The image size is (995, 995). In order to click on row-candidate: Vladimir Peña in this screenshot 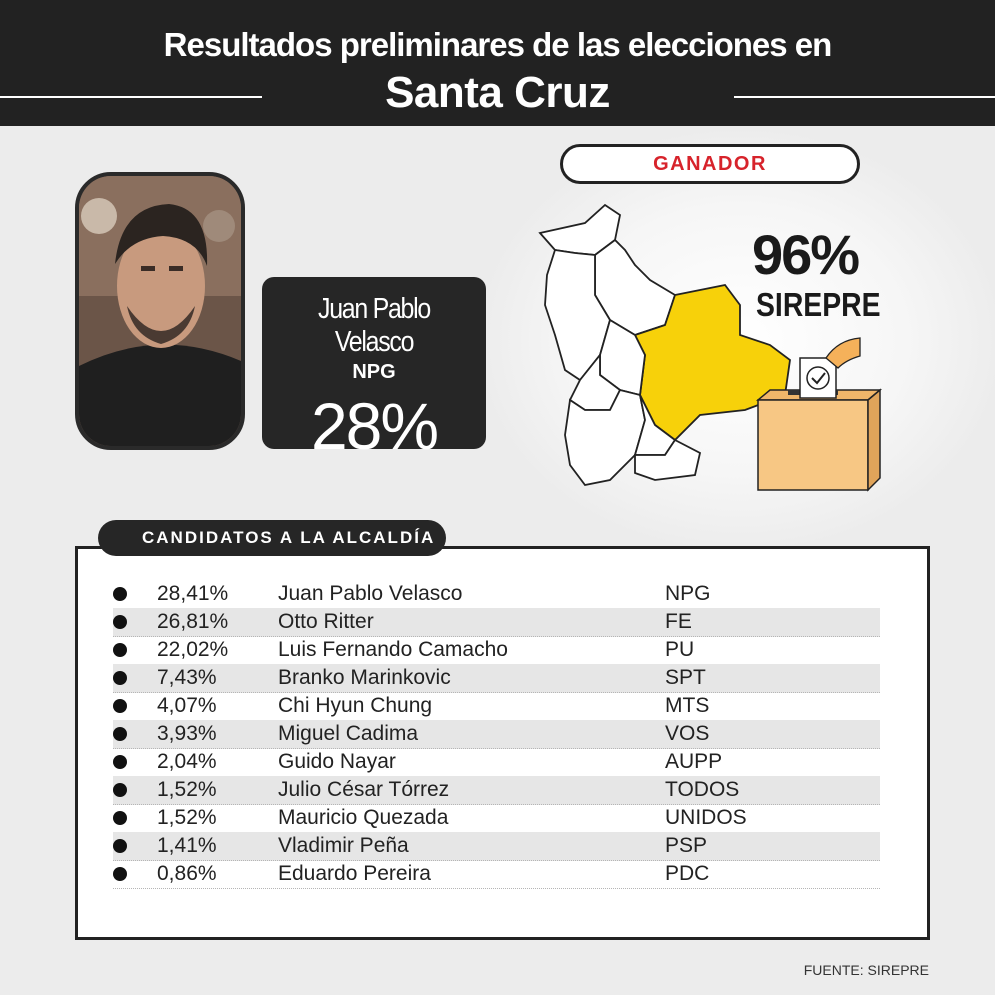, I will do `click(343, 845)`.